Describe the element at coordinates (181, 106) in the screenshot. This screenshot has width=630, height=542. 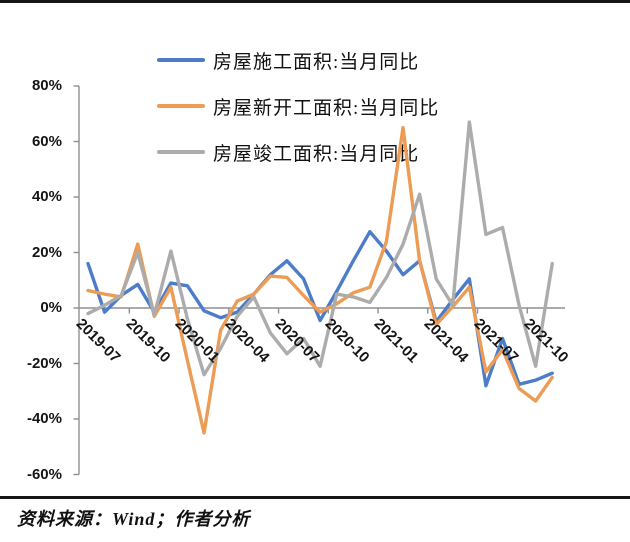
I see `legend-swatch-orange` at that location.